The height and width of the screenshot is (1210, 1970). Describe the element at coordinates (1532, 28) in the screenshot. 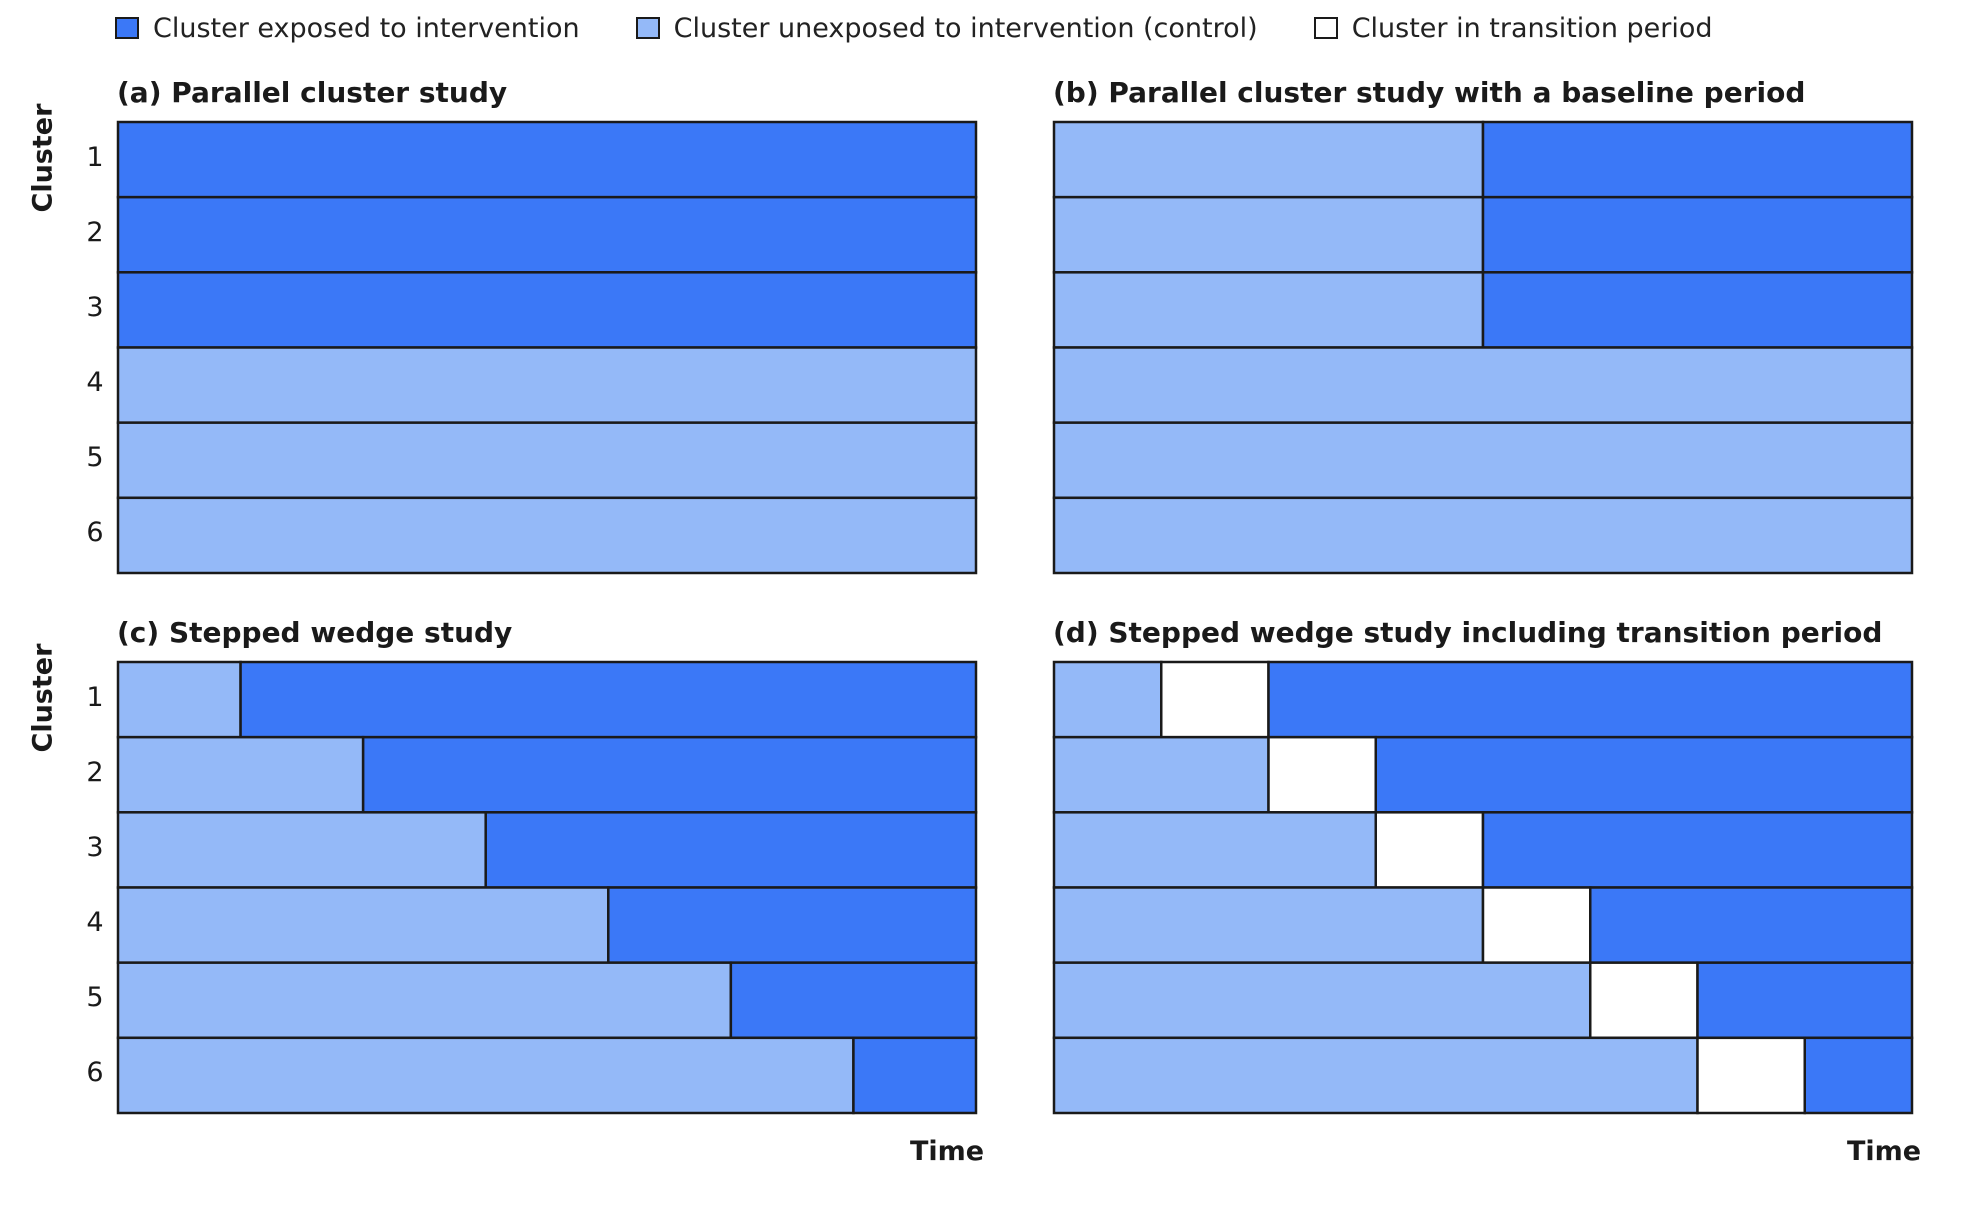

I see `legend-label-transition: Cluster in transition period` at that location.